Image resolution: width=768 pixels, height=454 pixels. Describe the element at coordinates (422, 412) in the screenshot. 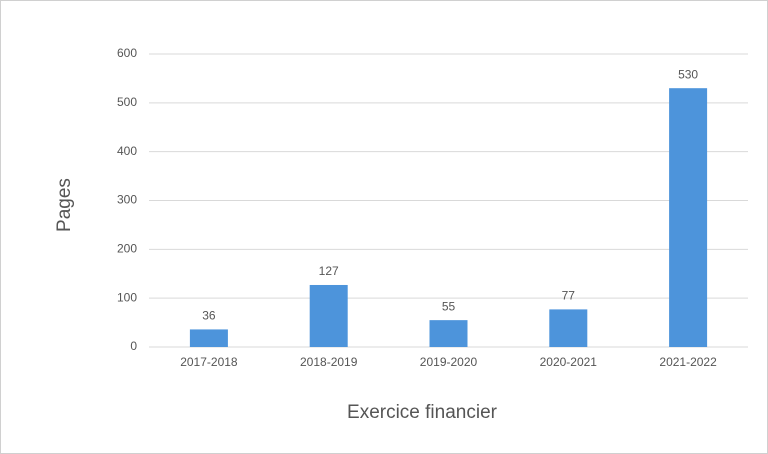

I see `x-axis-title: Exercice financier` at that location.